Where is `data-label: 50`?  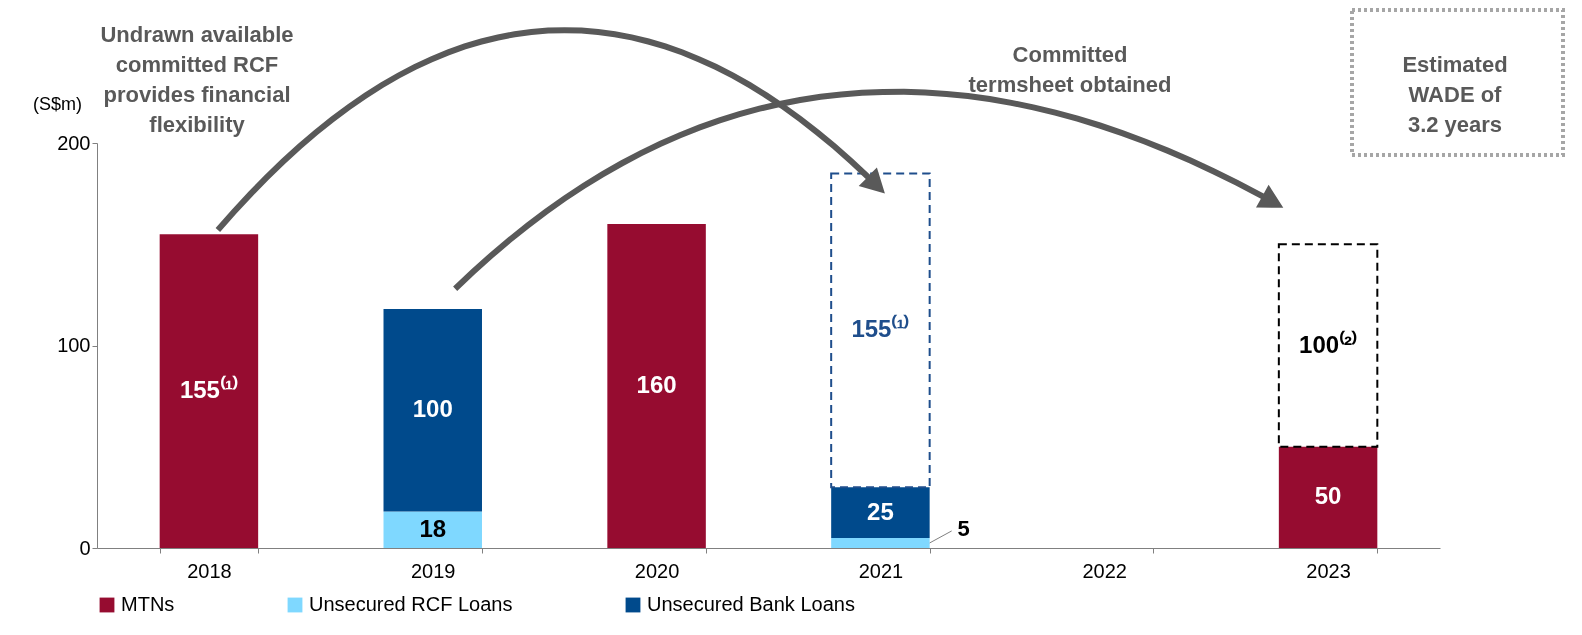
data-label: 50 is located at coordinates (1328, 496).